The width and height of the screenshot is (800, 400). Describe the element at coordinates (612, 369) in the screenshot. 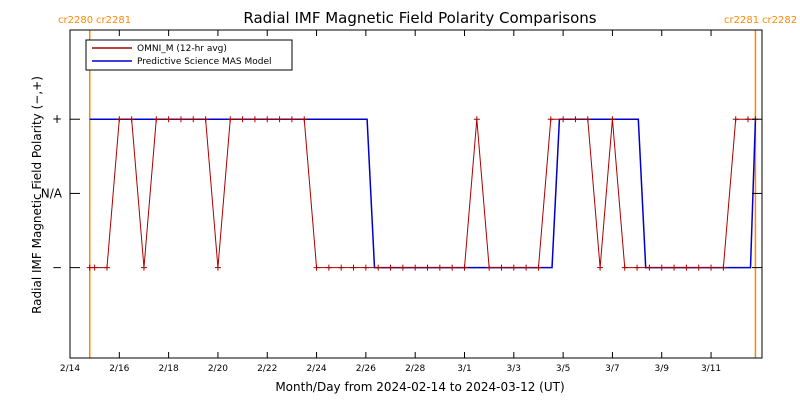

I see `x-tick-label-11: 3/7` at that location.